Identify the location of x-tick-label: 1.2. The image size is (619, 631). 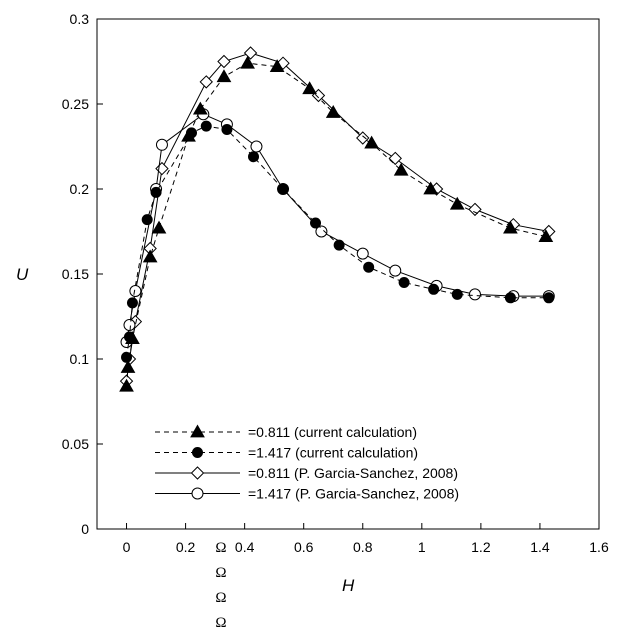
(481, 547).